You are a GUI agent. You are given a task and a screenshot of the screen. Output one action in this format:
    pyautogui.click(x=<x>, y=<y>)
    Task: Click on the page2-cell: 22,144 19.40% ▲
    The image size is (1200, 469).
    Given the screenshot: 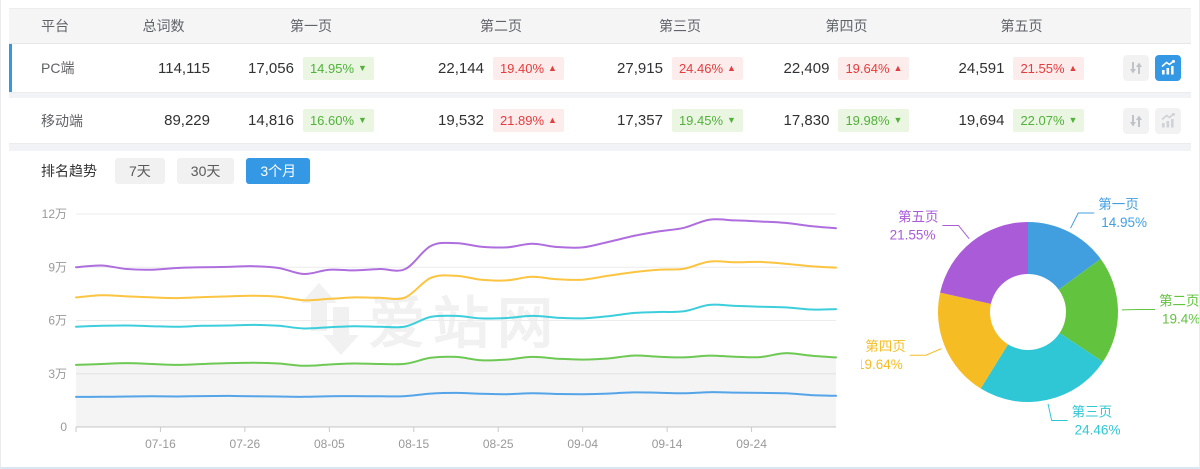 What is the action you would take?
    pyautogui.click(x=501, y=68)
    